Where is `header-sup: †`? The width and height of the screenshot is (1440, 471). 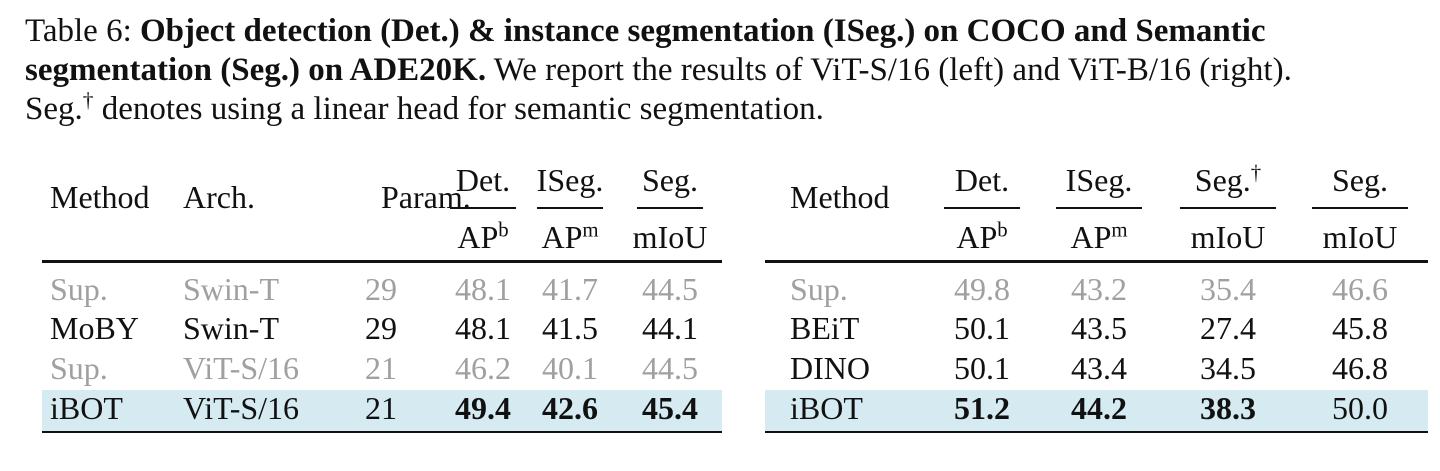
header-sup: † is located at coordinates (1256, 173).